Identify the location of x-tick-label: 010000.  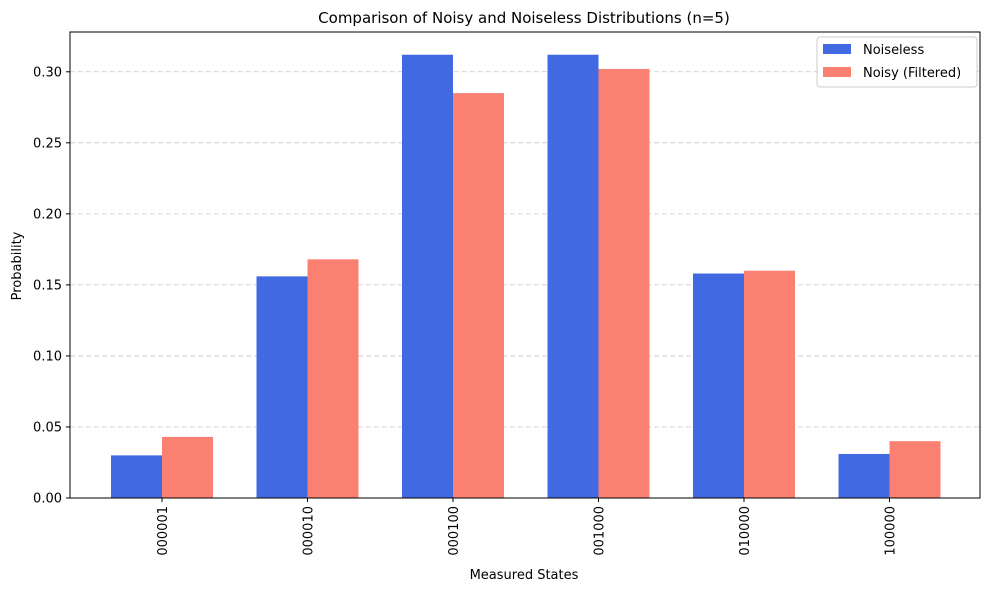
(745, 531).